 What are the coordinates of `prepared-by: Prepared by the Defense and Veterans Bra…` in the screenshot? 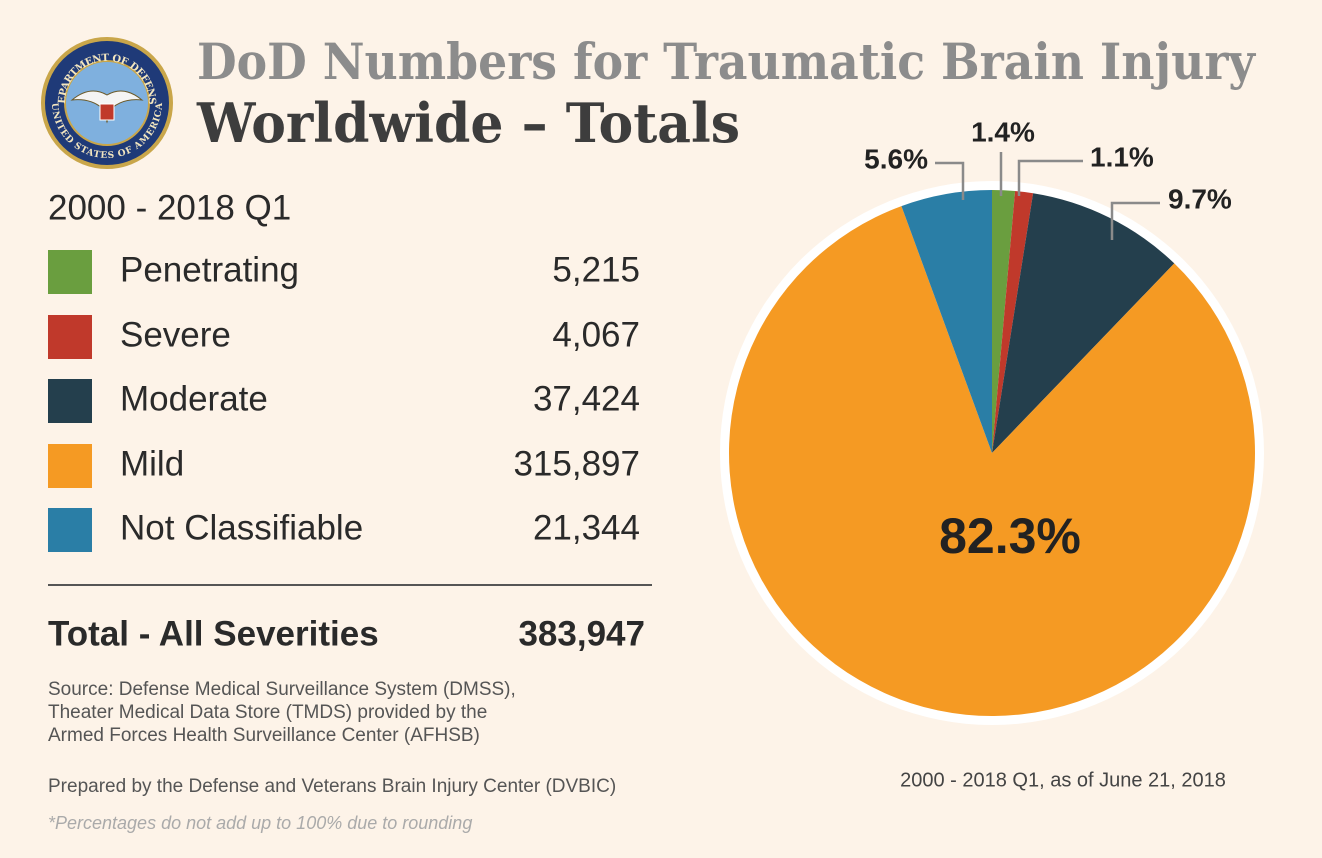 It's located at (332, 786).